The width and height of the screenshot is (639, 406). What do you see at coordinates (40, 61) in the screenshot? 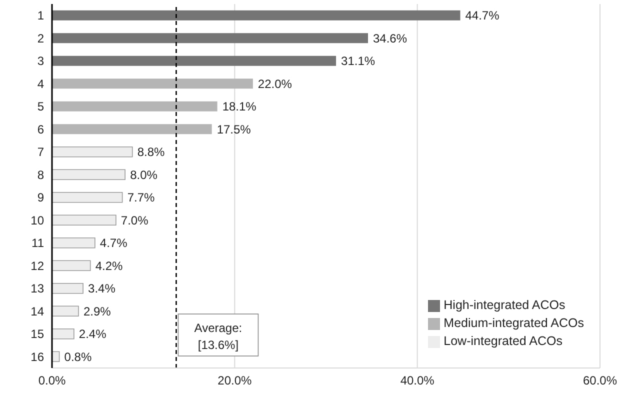
I see `y-tick-label: 3` at bounding box center [40, 61].